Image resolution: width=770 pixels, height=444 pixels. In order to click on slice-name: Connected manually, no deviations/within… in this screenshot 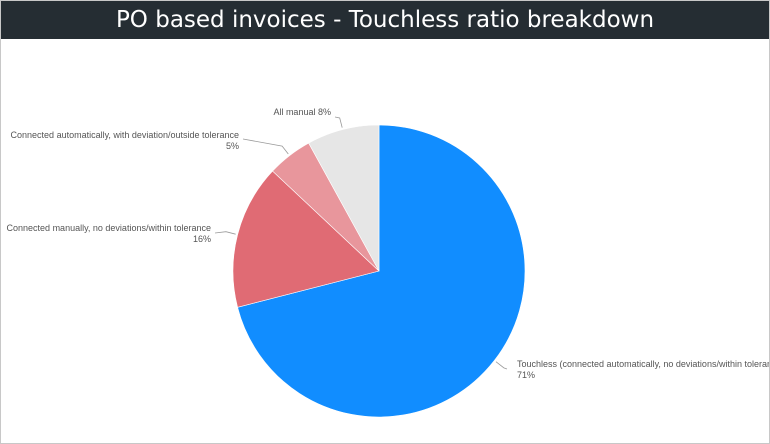, I will do `click(109, 228)`.